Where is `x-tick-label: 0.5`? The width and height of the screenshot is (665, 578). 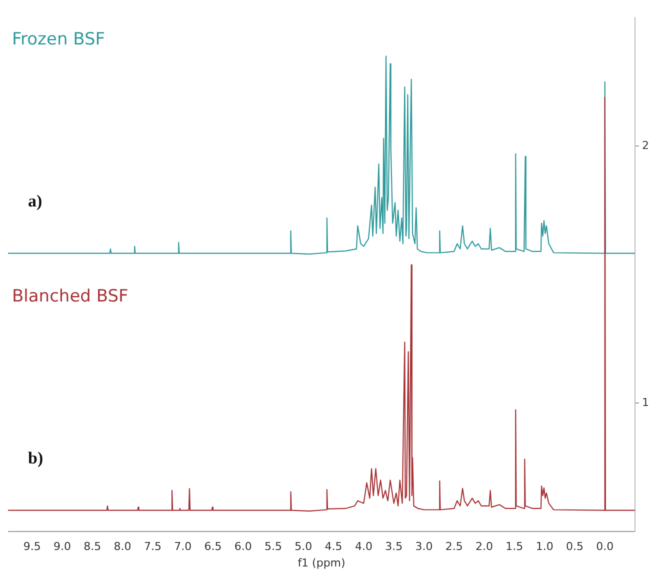 x-tick-label: 0.5 is located at coordinates (575, 547).